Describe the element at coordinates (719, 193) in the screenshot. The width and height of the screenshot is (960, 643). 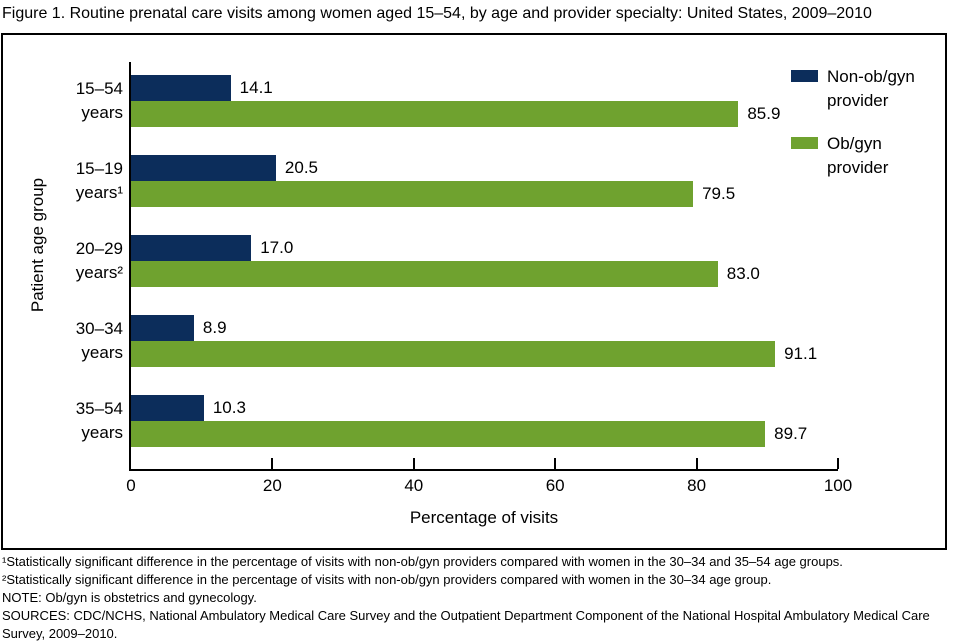
I see `value-label-obgyn: 79.5` at that location.